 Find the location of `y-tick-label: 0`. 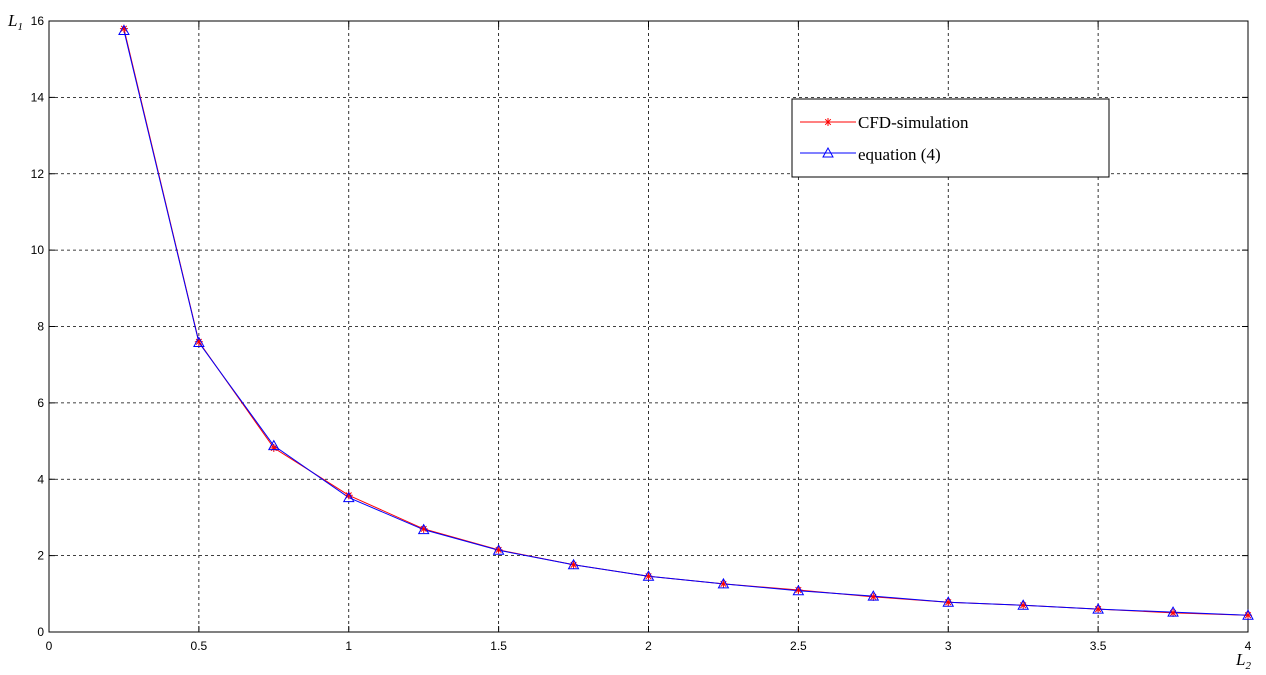

y-tick-label: 0 is located at coordinates (40, 632).